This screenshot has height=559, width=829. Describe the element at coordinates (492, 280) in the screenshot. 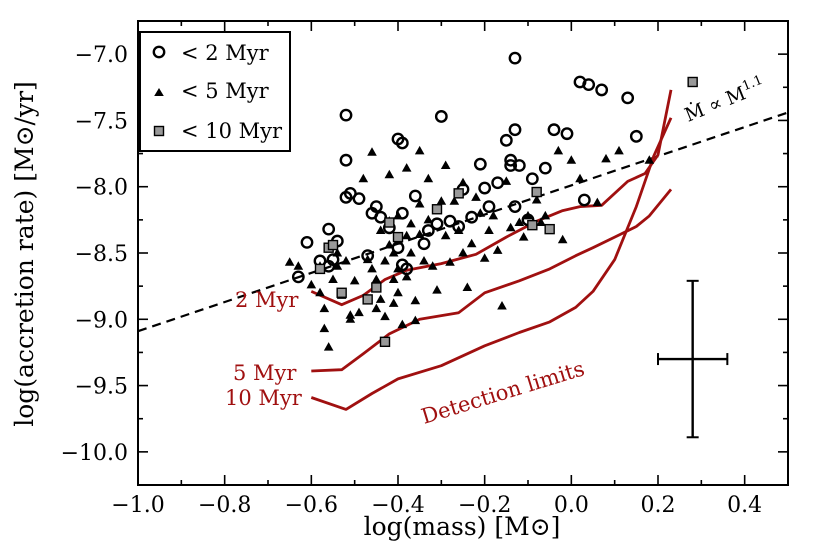

I see `detection-curve-5myr` at that location.